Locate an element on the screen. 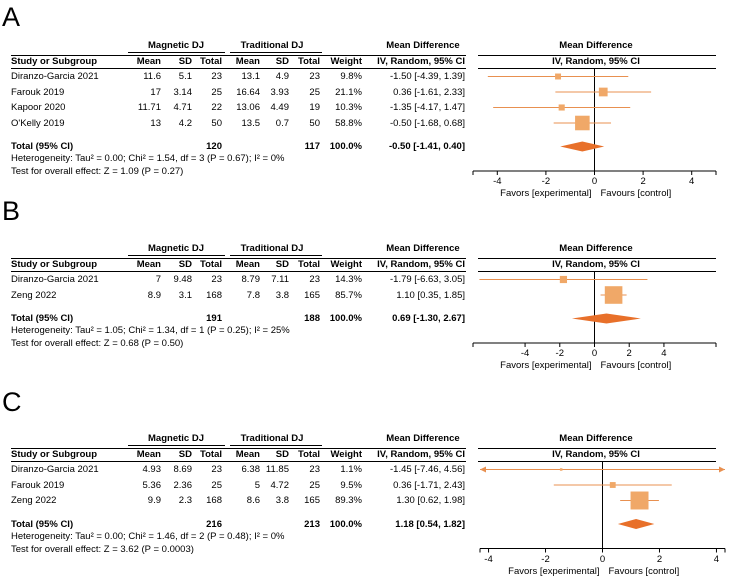  cell-sd-exp: 2.3 is located at coordinates (185, 500).